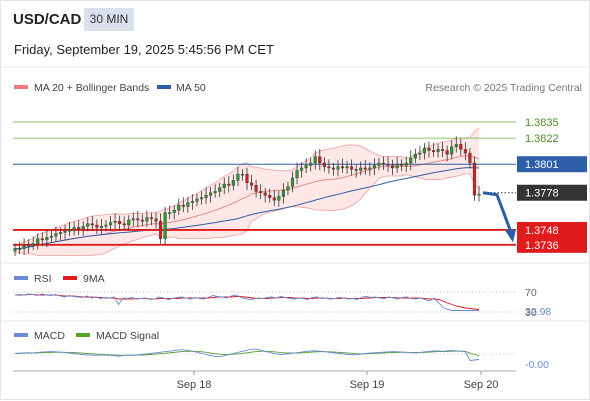 This screenshot has width=590, height=401. I want to click on legend-ma50-swatch, so click(164, 87).